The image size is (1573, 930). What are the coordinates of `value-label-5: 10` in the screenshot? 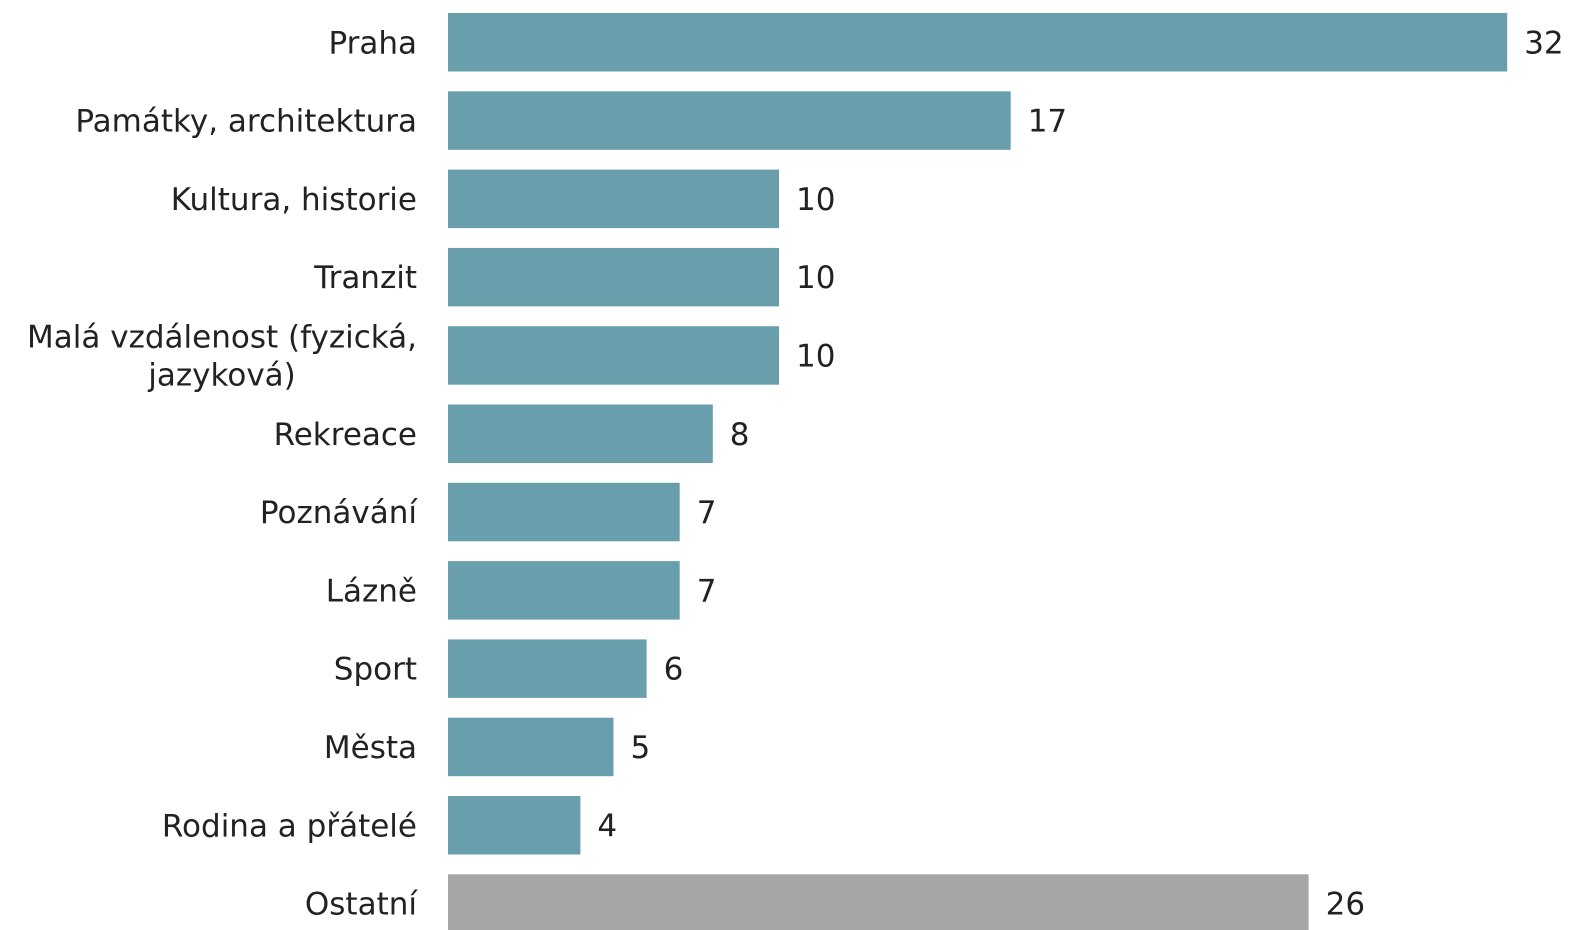 It's located at (815, 356).